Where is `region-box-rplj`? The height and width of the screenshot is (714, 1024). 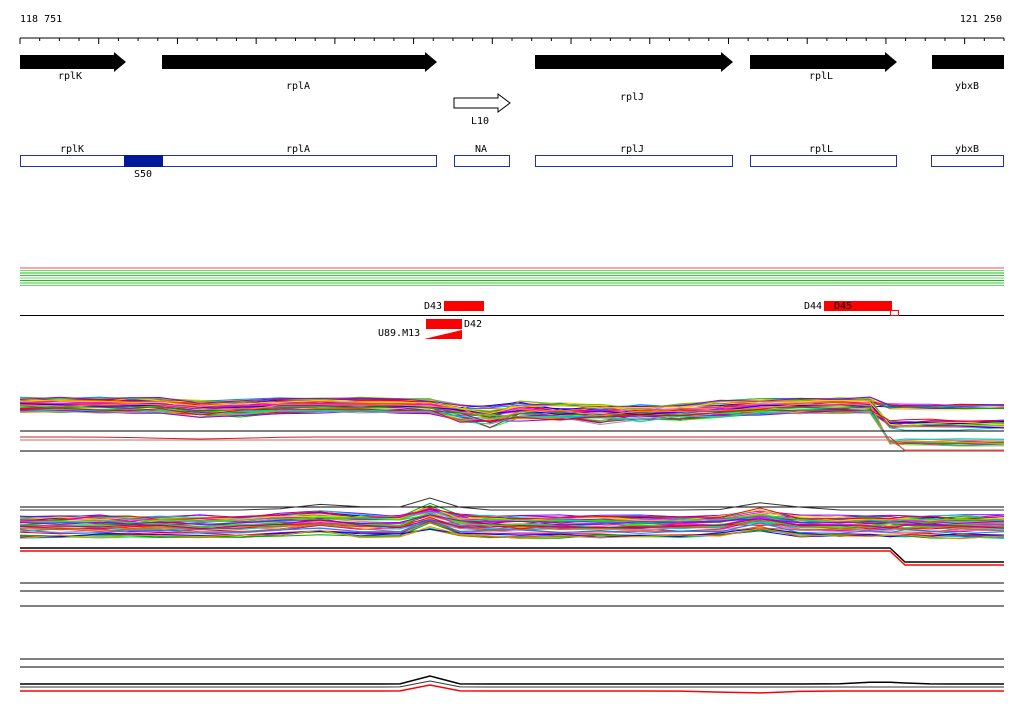 region-box-rplj is located at coordinates (634, 161).